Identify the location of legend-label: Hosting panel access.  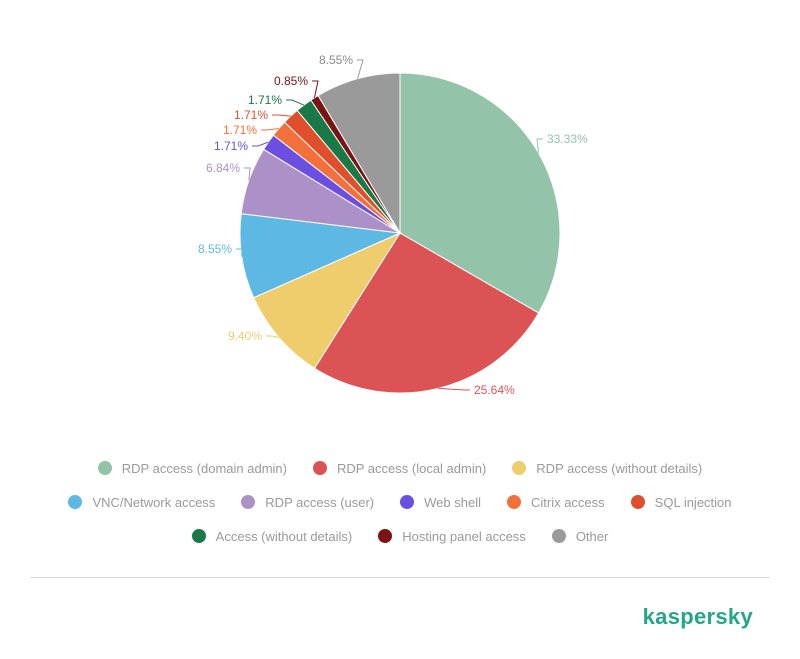
(464, 536).